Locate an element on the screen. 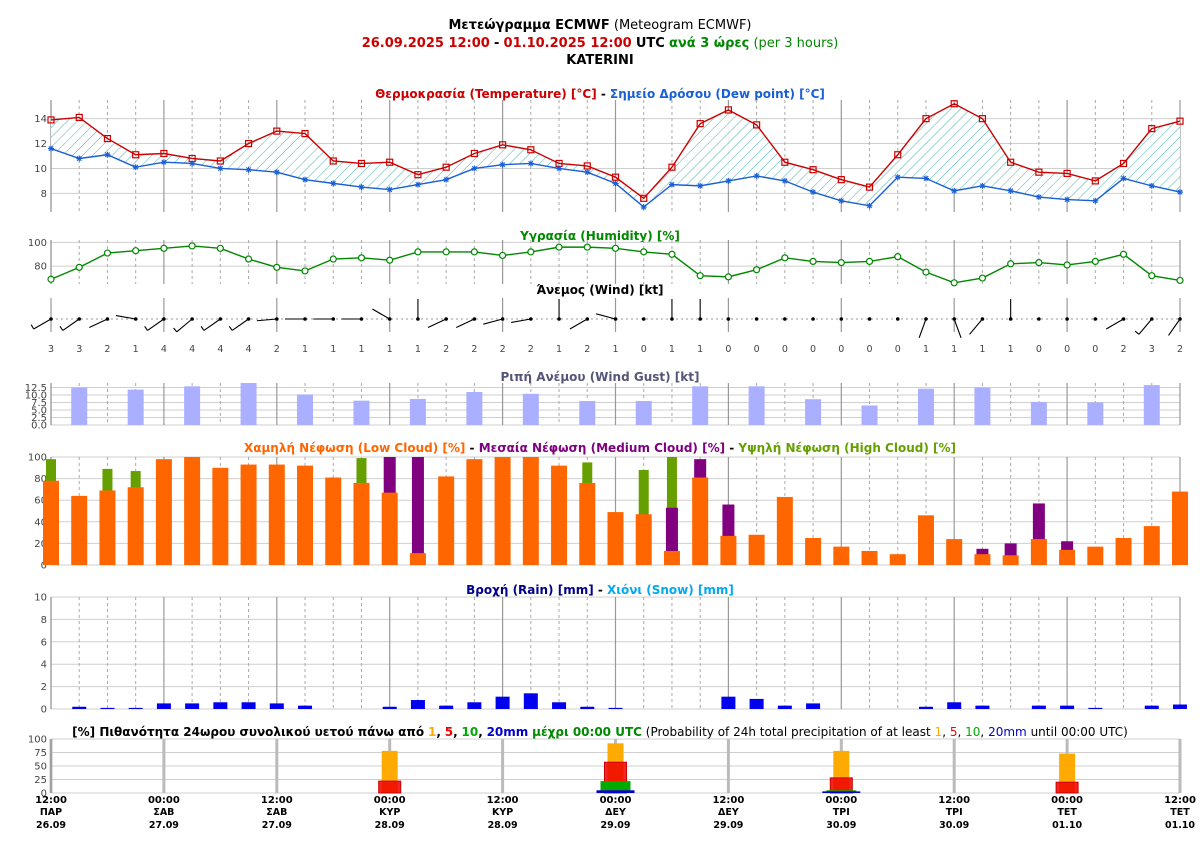 Image resolution: width=1200 pixels, height=851 pixels. x-tick-date: 29.09 is located at coordinates (728, 825).